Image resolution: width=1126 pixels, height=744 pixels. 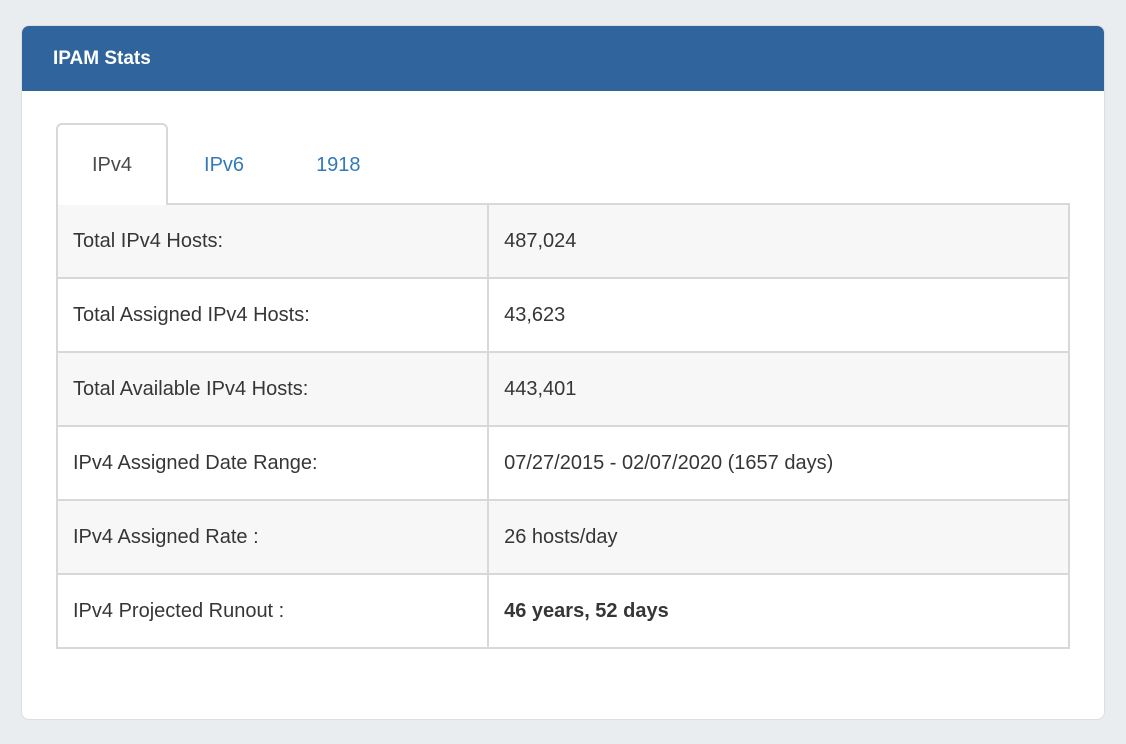 What do you see at coordinates (272, 611) in the screenshot?
I see `stat-label: IPv4 Projected Runout :` at bounding box center [272, 611].